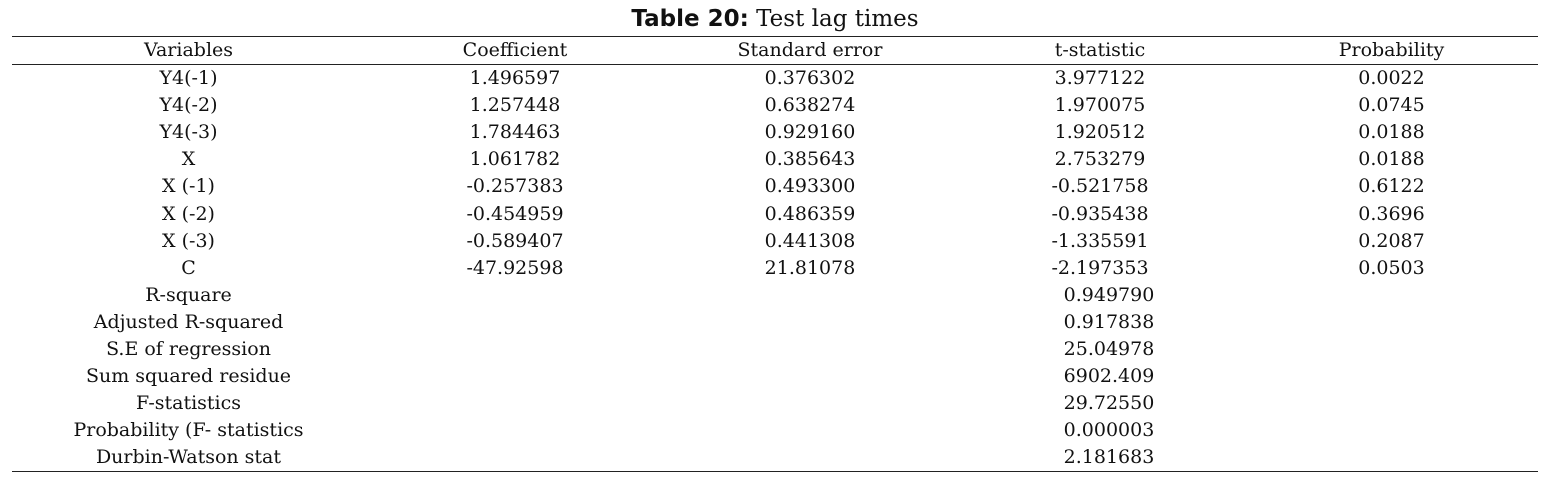 Image resolution: width=1550 pixels, height=489 pixels. What do you see at coordinates (775, 295) in the screenshot?
I see `fit-statistic-row: R-square 0.949790` at bounding box center [775, 295].